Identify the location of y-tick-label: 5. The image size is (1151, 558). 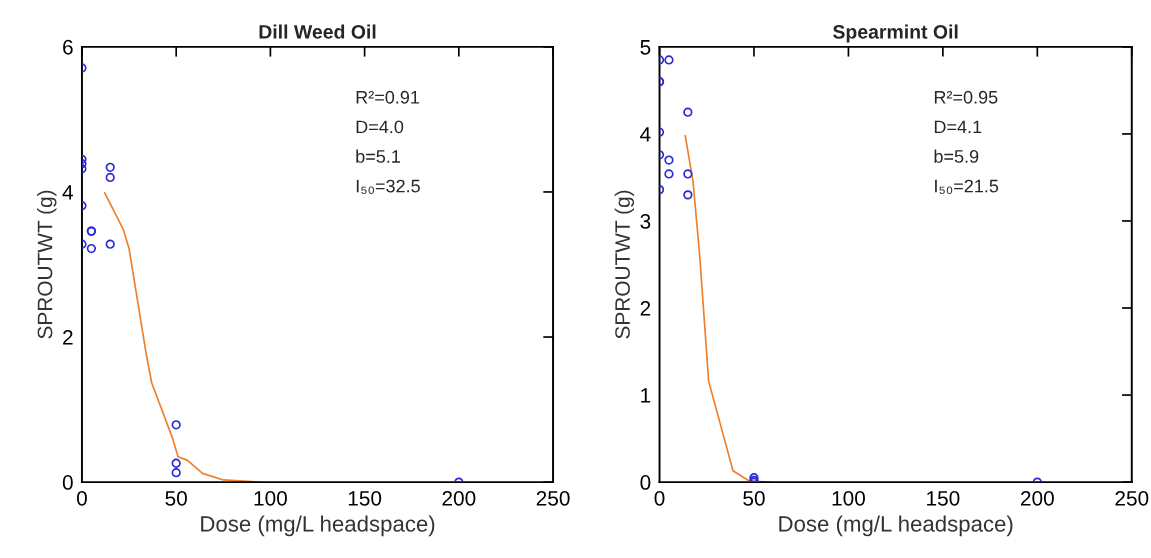
(645, 47).